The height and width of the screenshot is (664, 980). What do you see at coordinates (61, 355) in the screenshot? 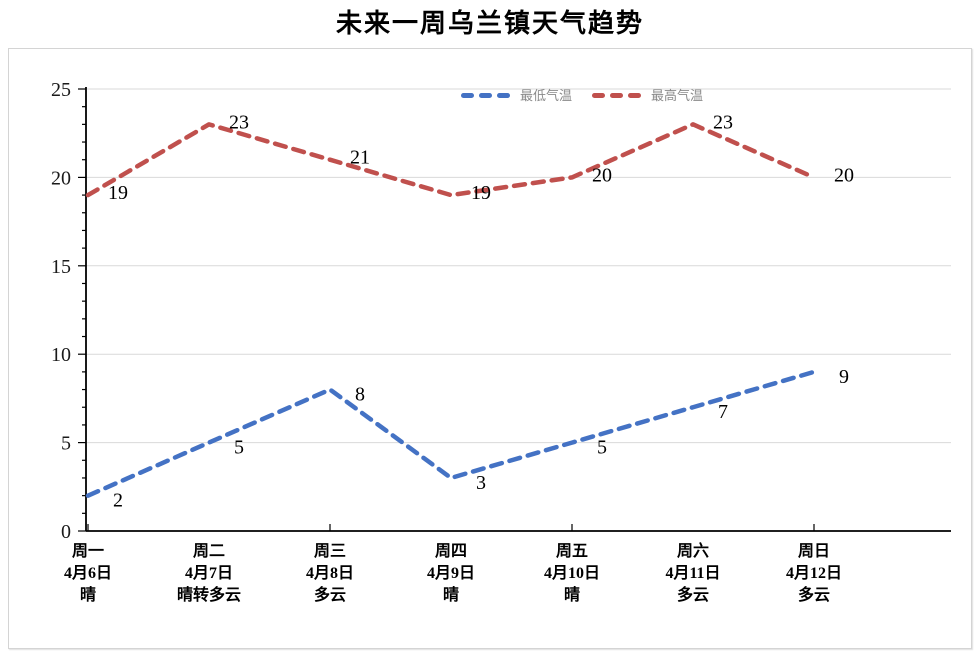
I see `y-axis-tick-label: 10` at bounding box center [61, 355].